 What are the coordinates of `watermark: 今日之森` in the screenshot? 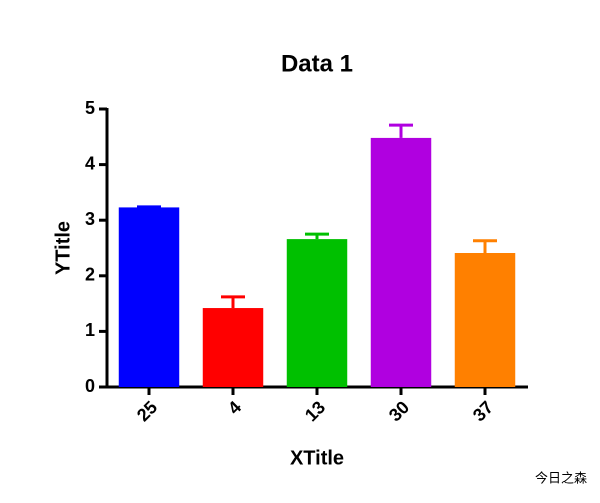 It's located at (561, 477).